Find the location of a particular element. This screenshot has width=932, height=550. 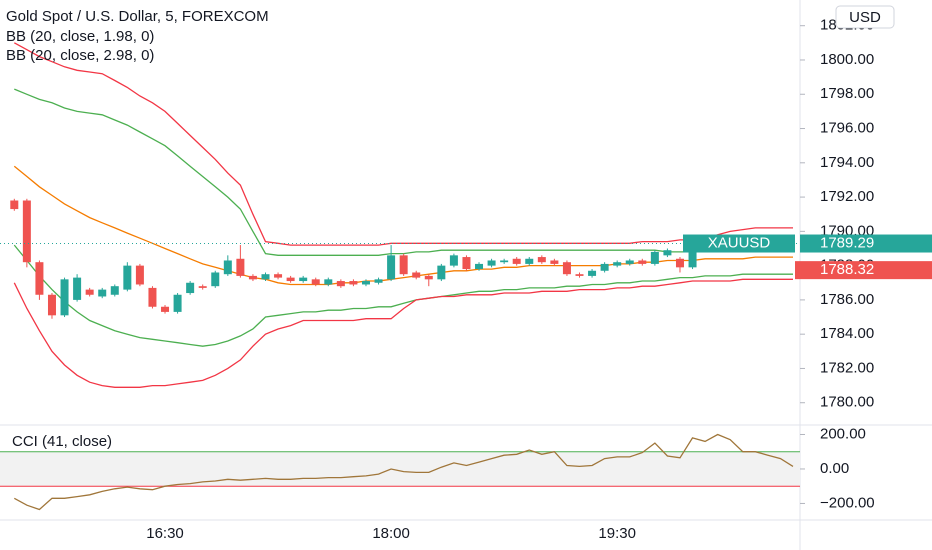

y-tick-label: −200.00 is located at coordinates (847, 502).